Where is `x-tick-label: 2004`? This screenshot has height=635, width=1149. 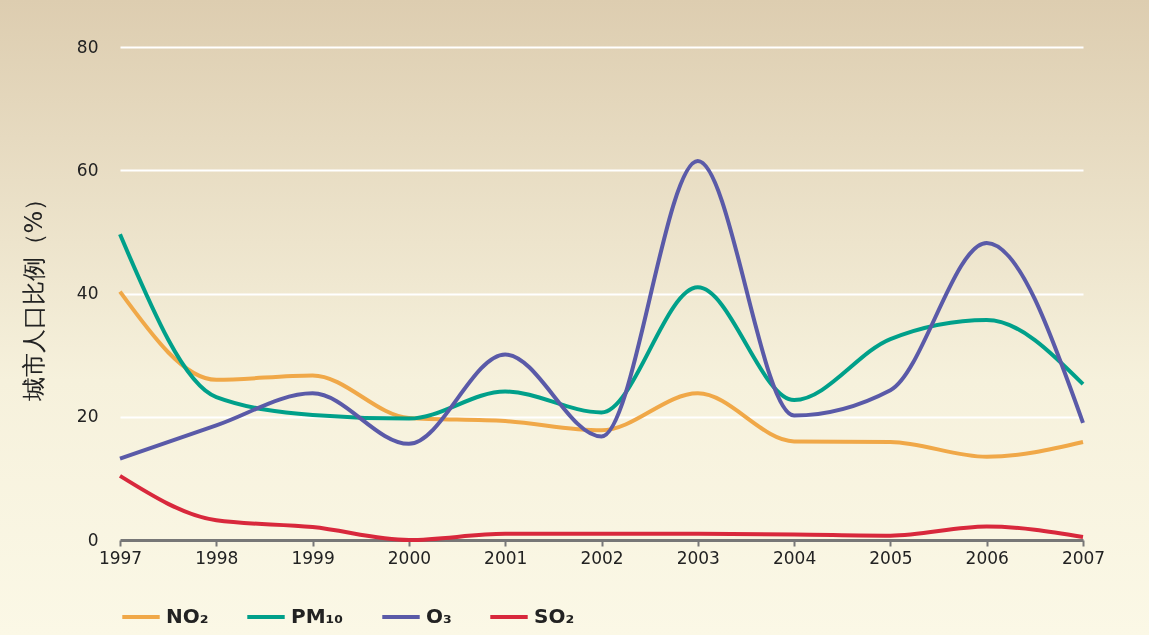
x-tick-label: 2004 is located at coordinates (794, 557).